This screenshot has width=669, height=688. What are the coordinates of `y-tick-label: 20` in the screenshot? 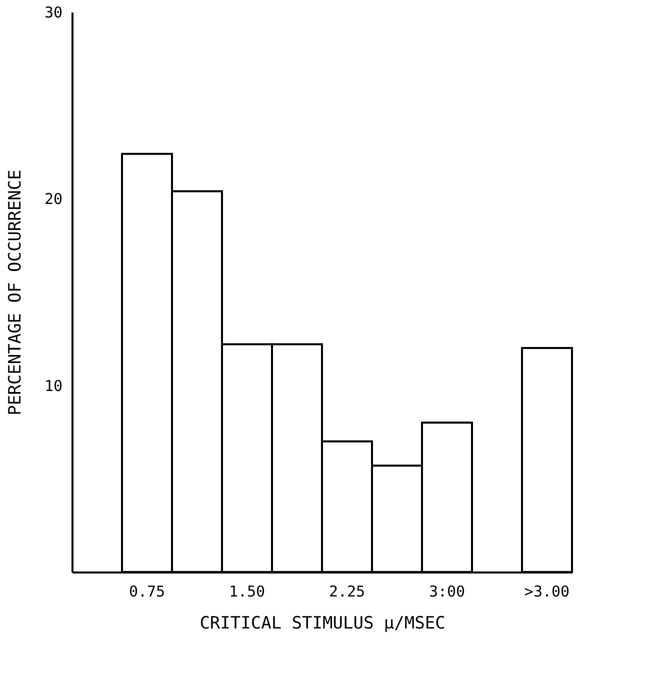 It's located at (53, 199).